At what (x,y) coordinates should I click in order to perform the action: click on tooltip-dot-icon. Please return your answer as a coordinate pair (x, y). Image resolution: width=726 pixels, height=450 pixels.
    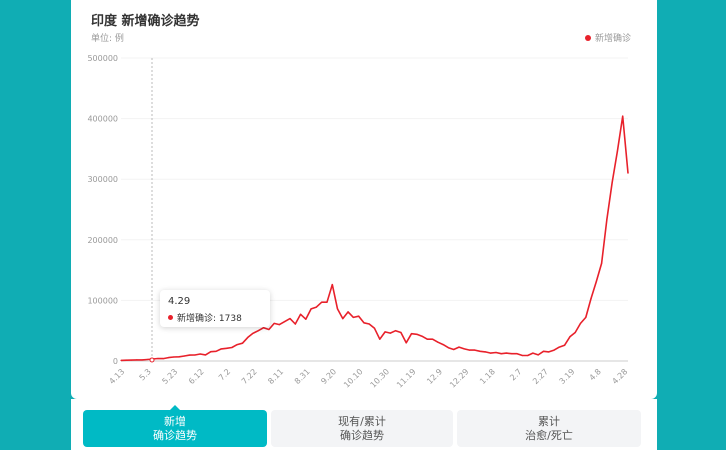
    Looking at the image, I should click on (170, 317).